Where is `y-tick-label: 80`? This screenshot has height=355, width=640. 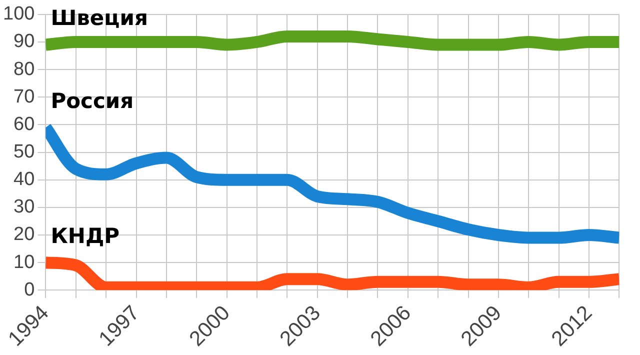
y-tick-label: 80 is located at coordinates (24, 69).